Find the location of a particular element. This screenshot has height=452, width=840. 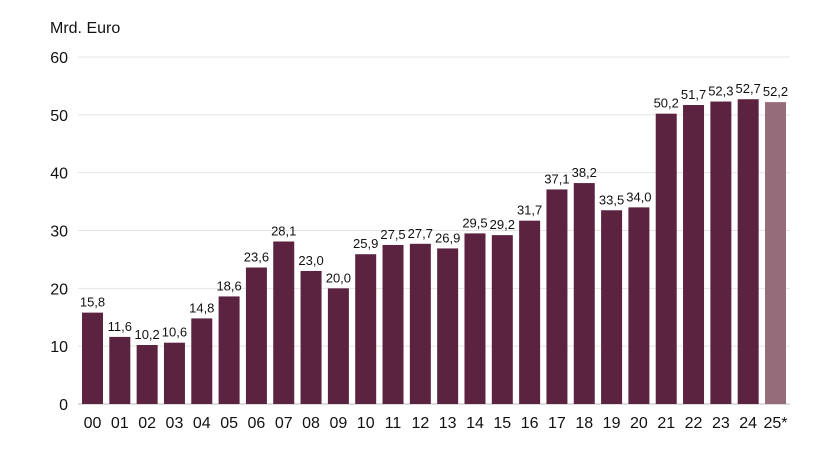

data-label: 23,0 is located at coordinates (310, 260).